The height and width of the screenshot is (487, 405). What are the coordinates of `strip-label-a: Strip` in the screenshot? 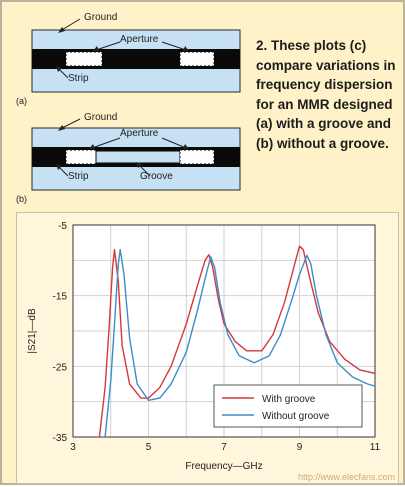 It's located at (78, 78).